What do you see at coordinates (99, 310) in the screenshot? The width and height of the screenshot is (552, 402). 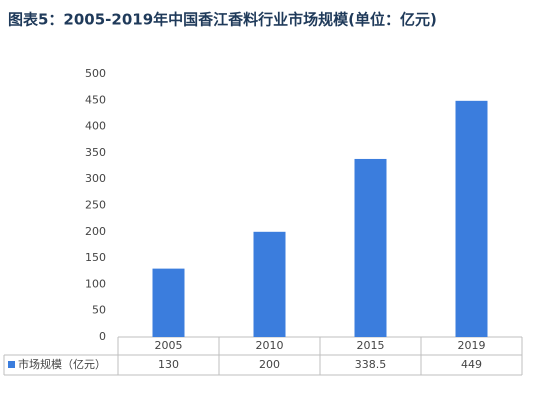 I see `y-tick-label: 50` at bounding box center [99, 310].